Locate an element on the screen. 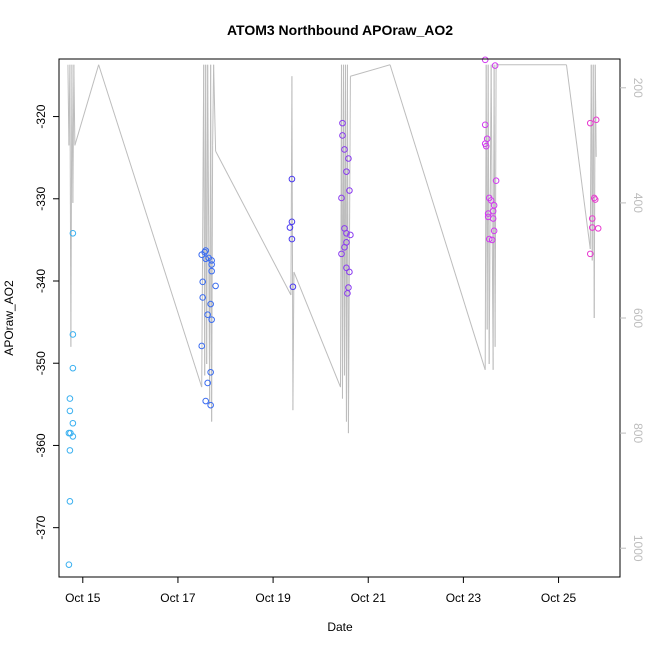 This screenshot has height=650, width=650. y-axis-title: APOraw_AO2 is located at coordinates (9, 318).